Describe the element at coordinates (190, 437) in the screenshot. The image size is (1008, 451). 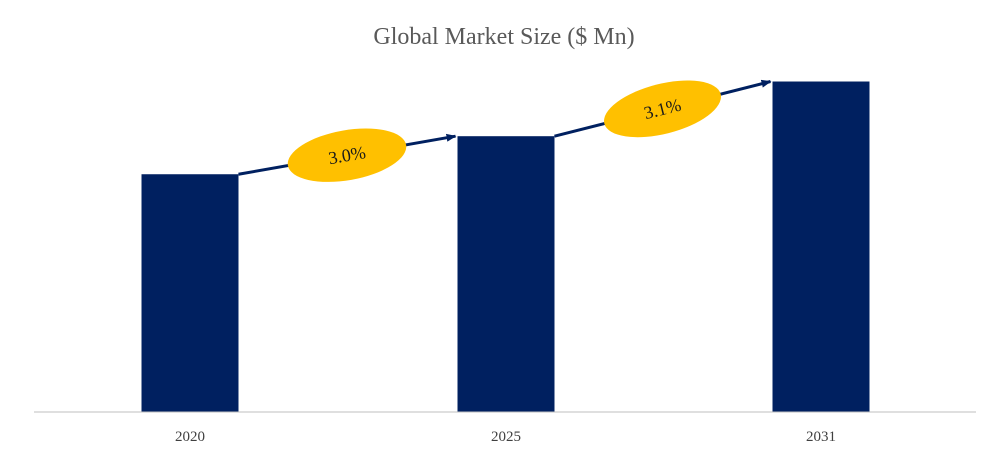
I see `x-tick-label-2020: 2020` at that location.